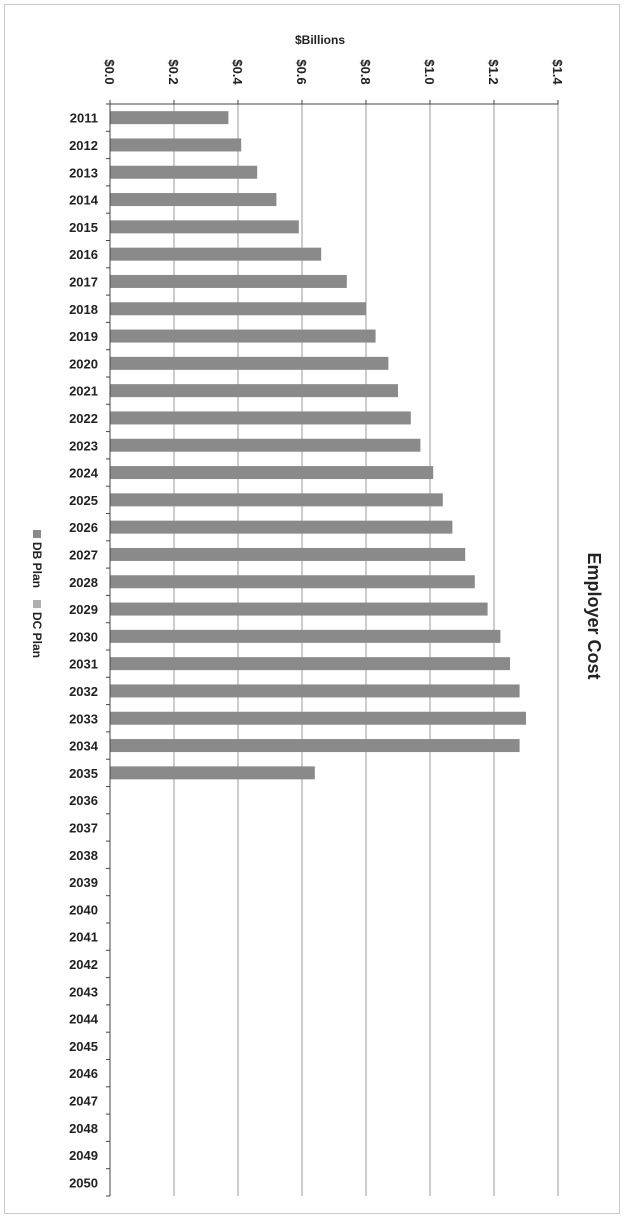 Image resolution: width=626 pixels, height=1220 pixels. I want to click on legend-swatch-db-plan, so click(37, 534).